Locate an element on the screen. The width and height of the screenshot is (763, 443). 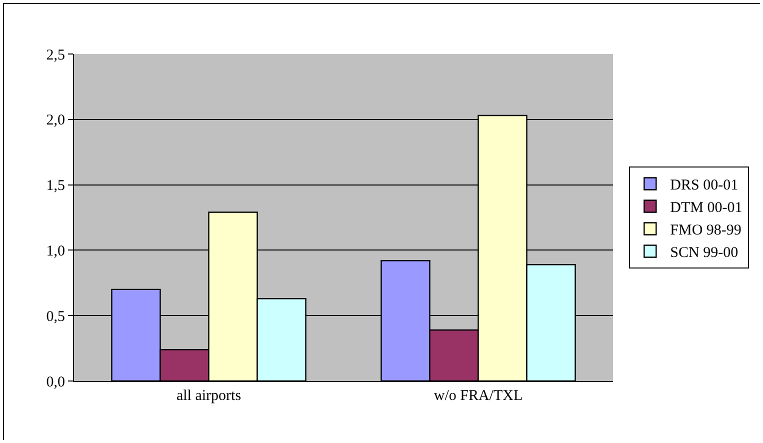
y-tick-label: 1,5 is located at coordinates (55, 186).